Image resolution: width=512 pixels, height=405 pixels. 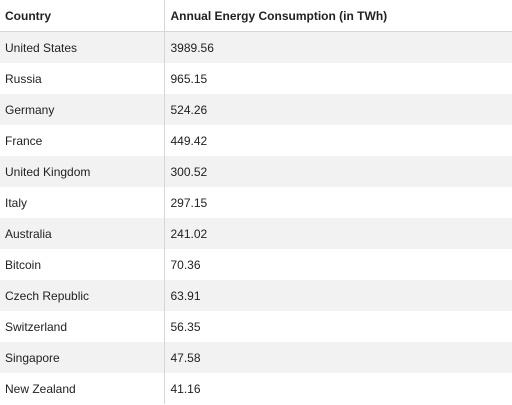 What do you see at coordinates (337, 47) in the screenshot?
I see `cell-energy: 3989.56` at bounding box center [337, 47].